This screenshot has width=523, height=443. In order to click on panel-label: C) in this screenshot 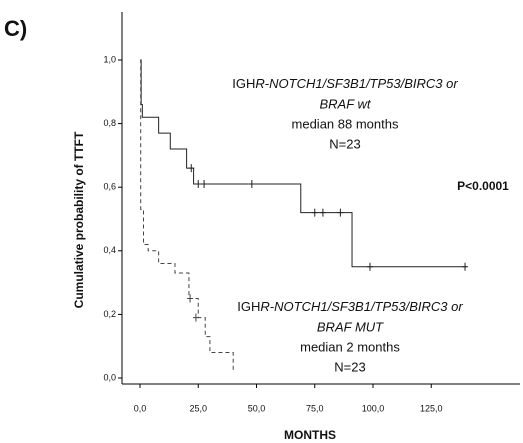, I will do `click(15, 28)`.